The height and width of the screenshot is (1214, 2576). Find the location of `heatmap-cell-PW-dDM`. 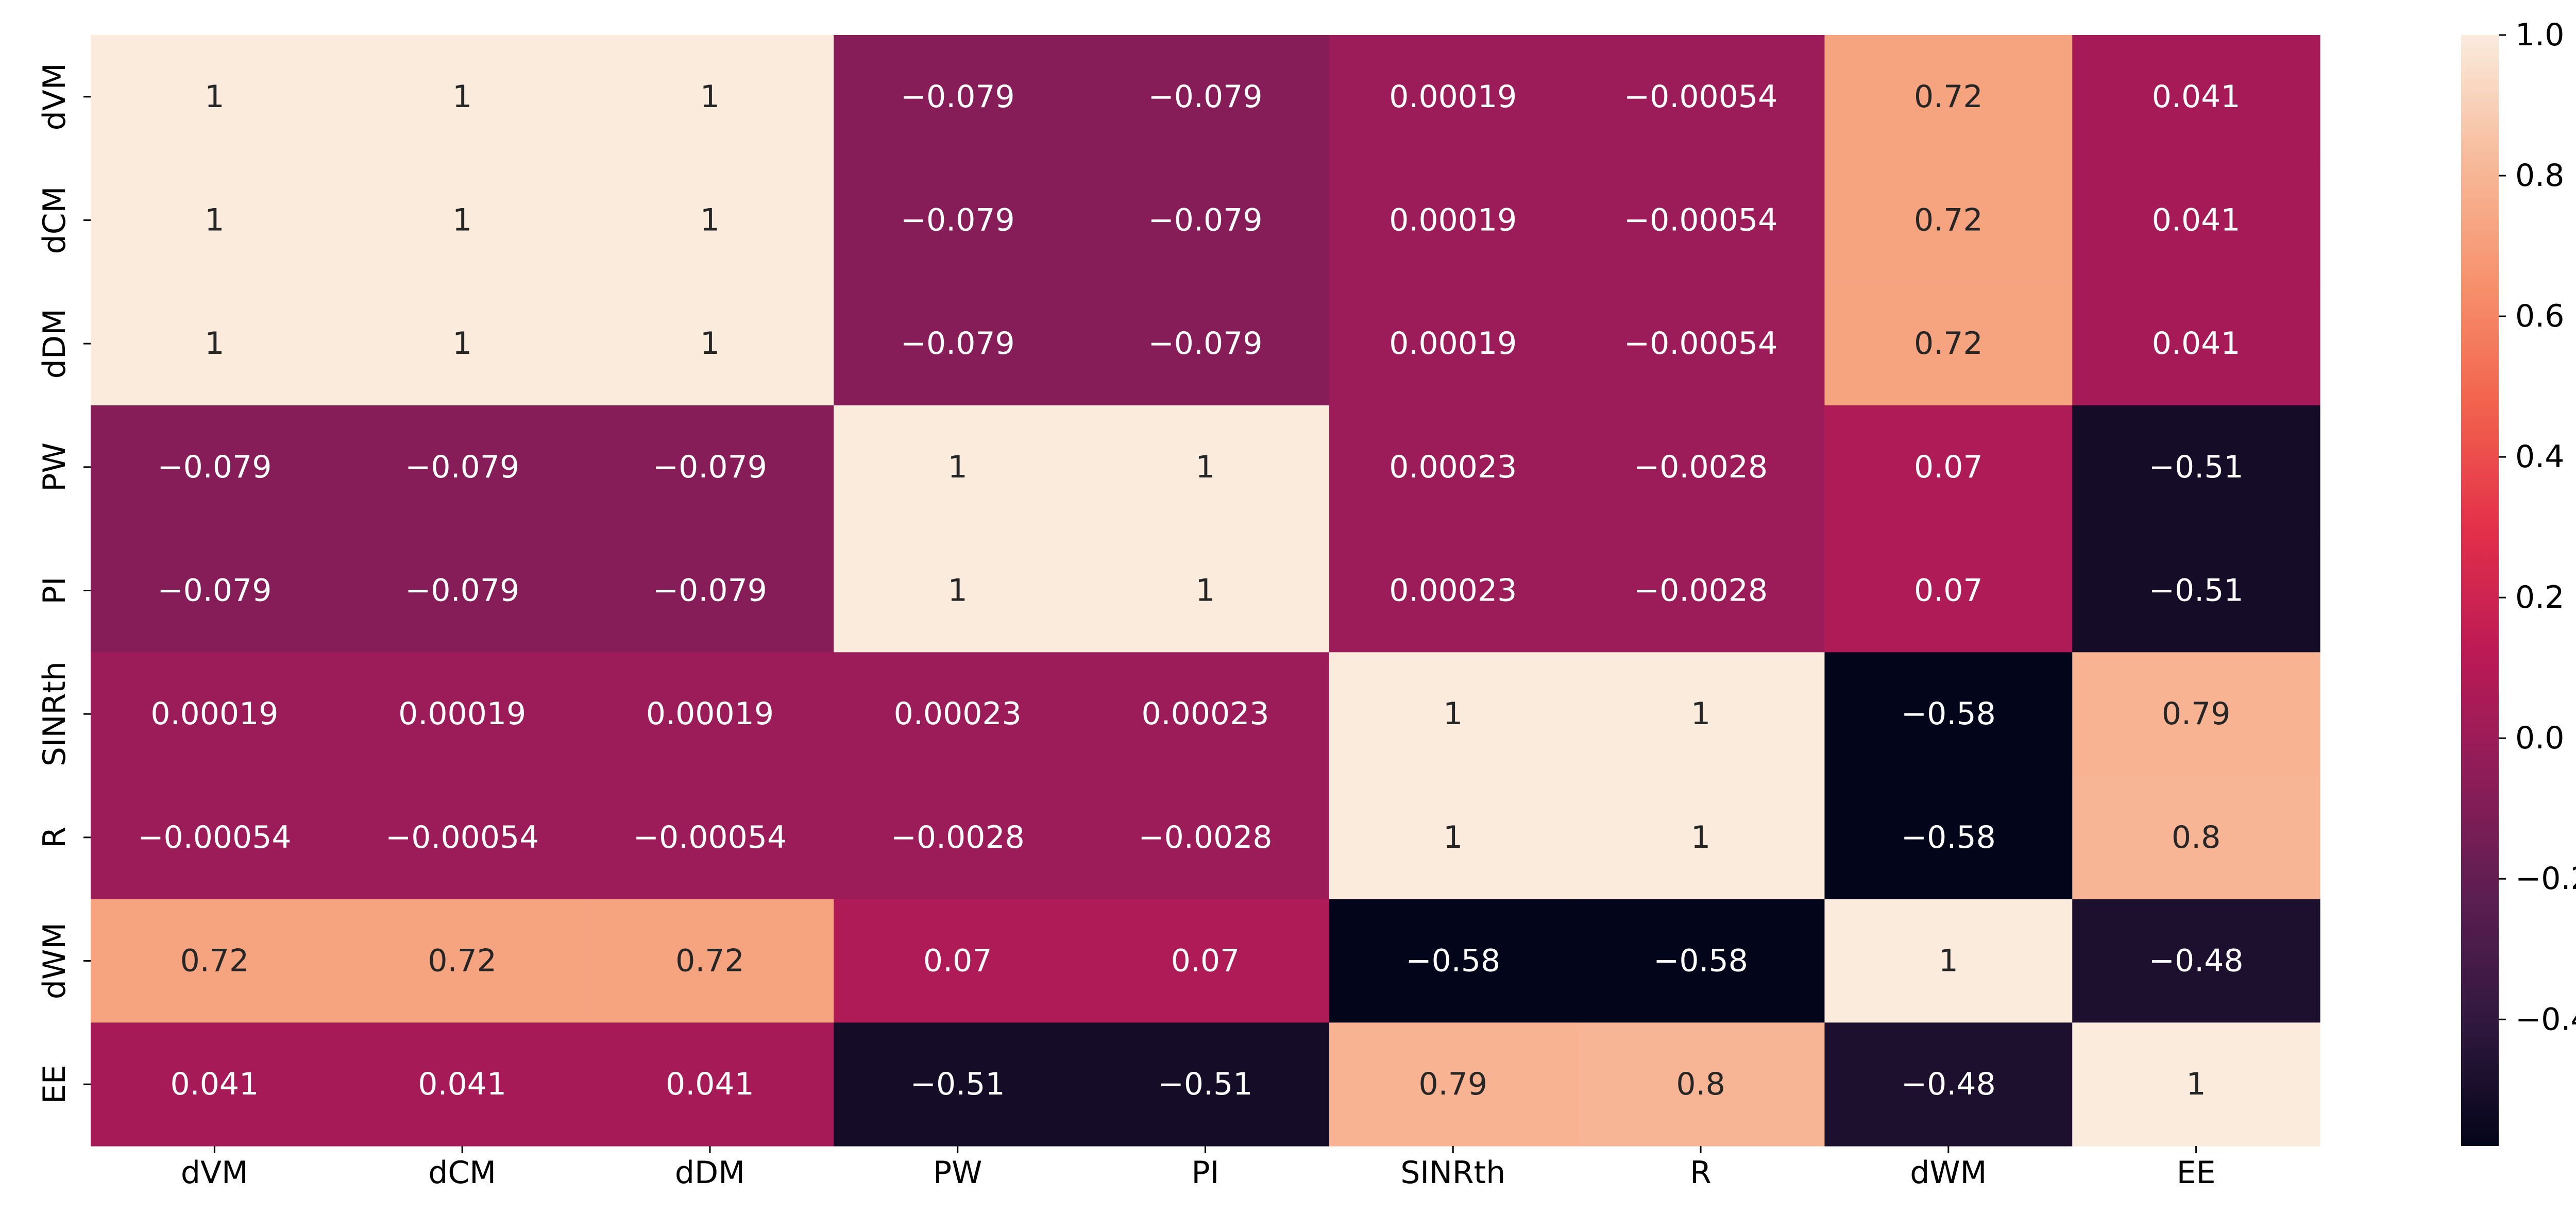

heatmap-cell-PW-dDM is located at coordinates (710, 467).